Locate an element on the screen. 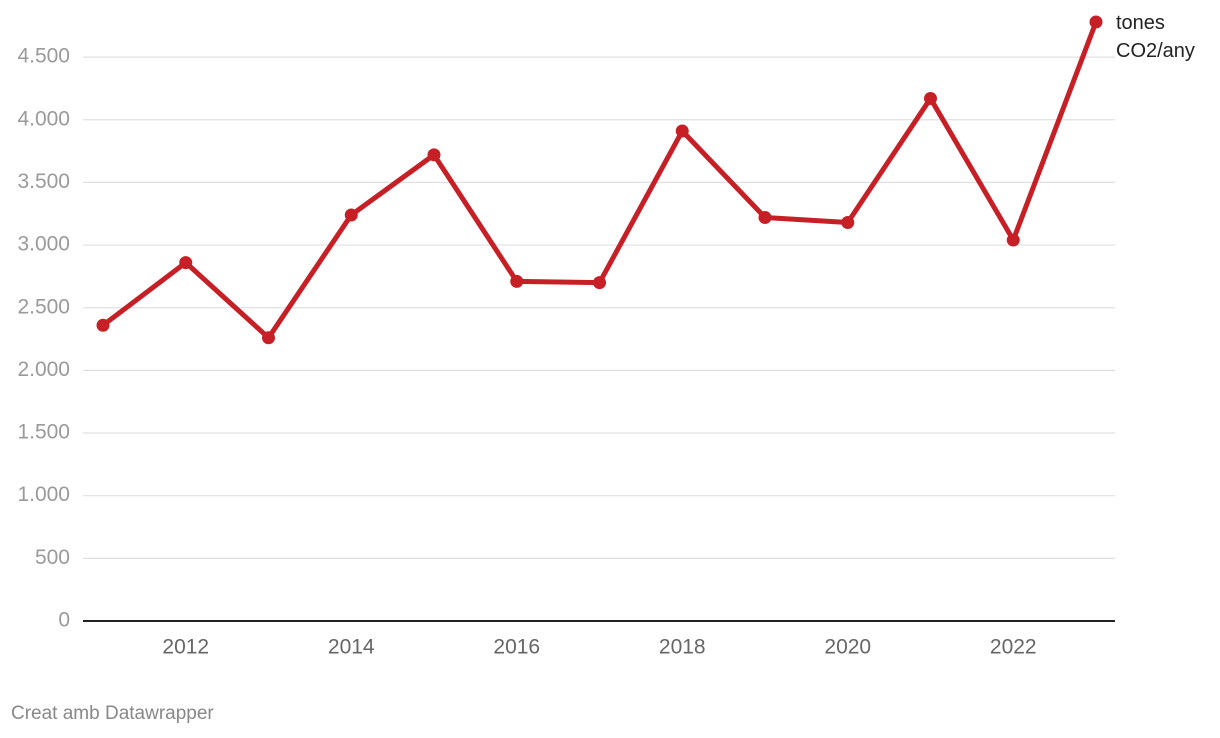  x-tick-label: 2014 is located at coordinates (351, 647).